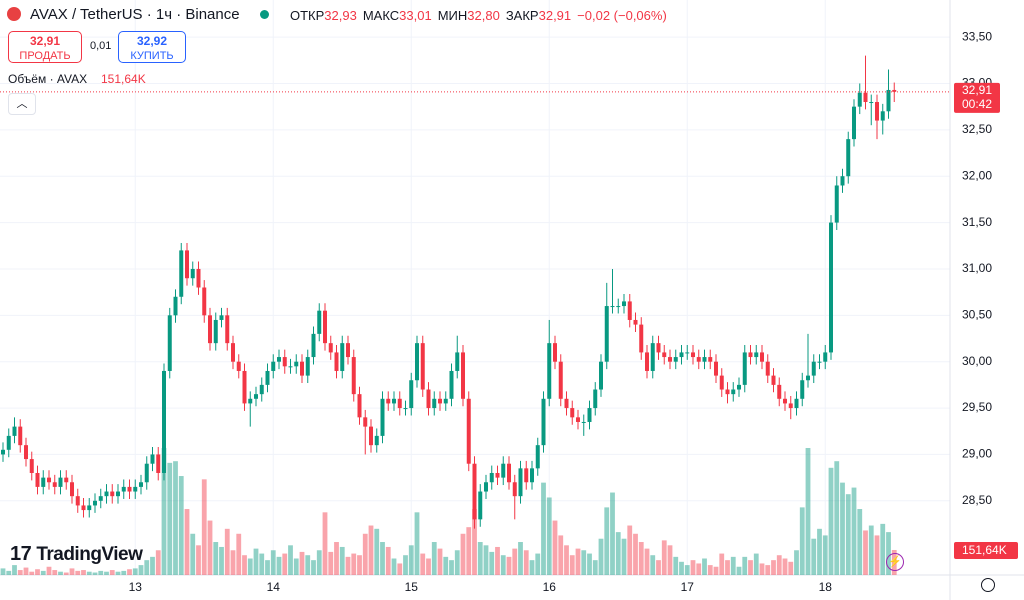 This screenshot has height=600, width=1024. What do you see at coordinates (381, 15) in the screenshot?
I see `stat-label: МАКС` at bounding box center [381, 15].